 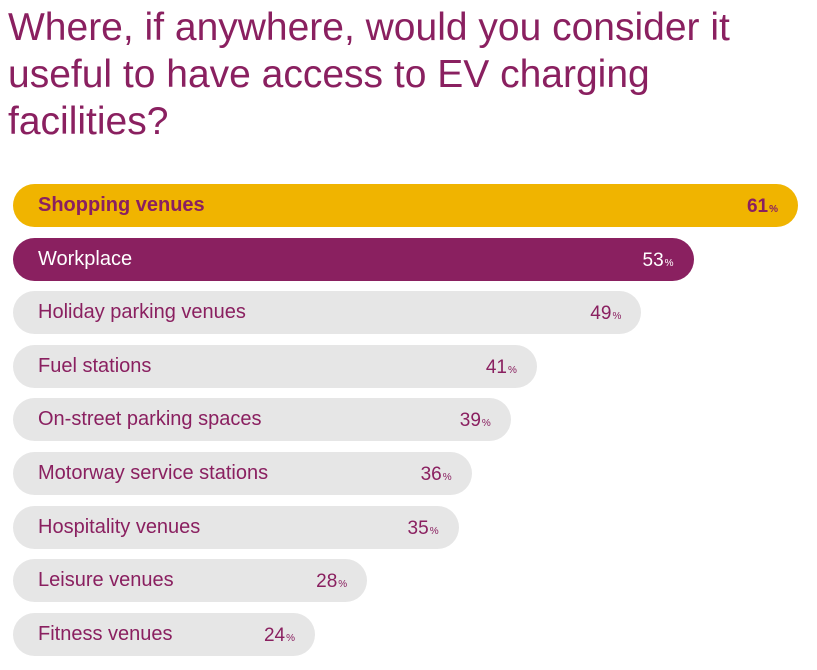 What do you see at coordinates (475, 421) in the screenshot?
I see `bar-value-label: 39%` at bounding box center [475, 421].